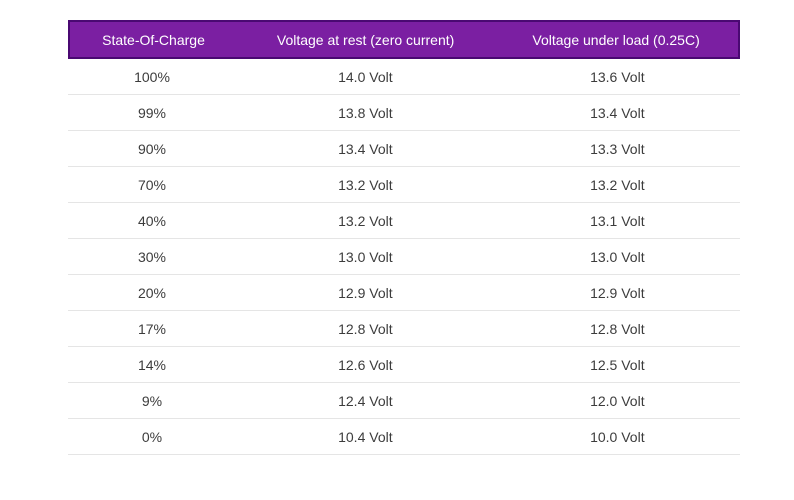 Image resolution: width=794 pixels, height=500 pixels. What do you see at coordinates (617, 76) in the screenshot?
I see `table-cell: 13.6 Volt` at bounding box center [617, 76].